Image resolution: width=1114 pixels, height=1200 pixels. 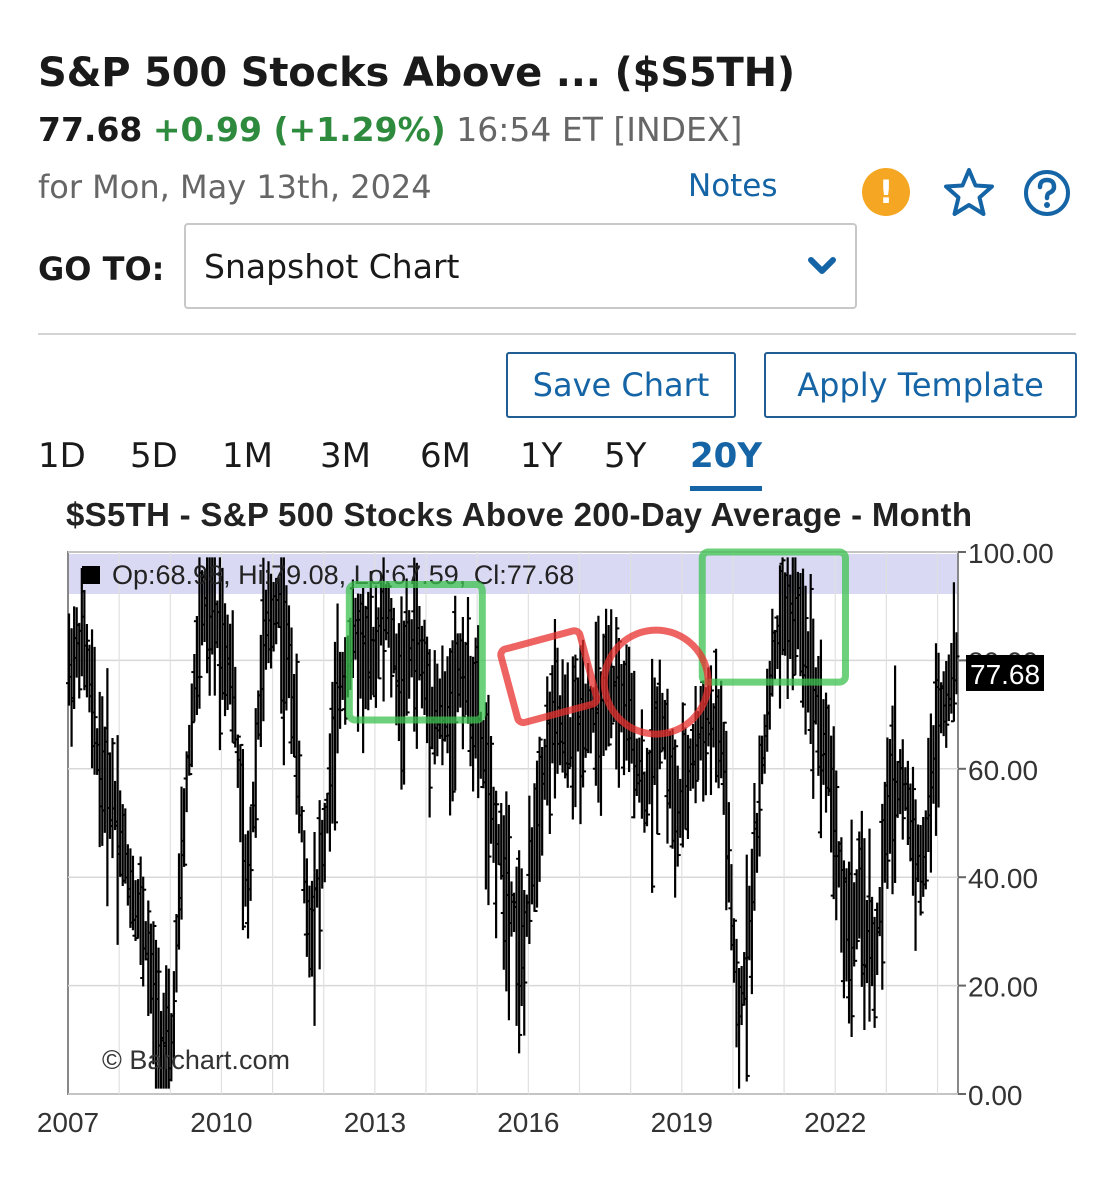 I want to click on last-value-box, so click(x=1005, y=672).